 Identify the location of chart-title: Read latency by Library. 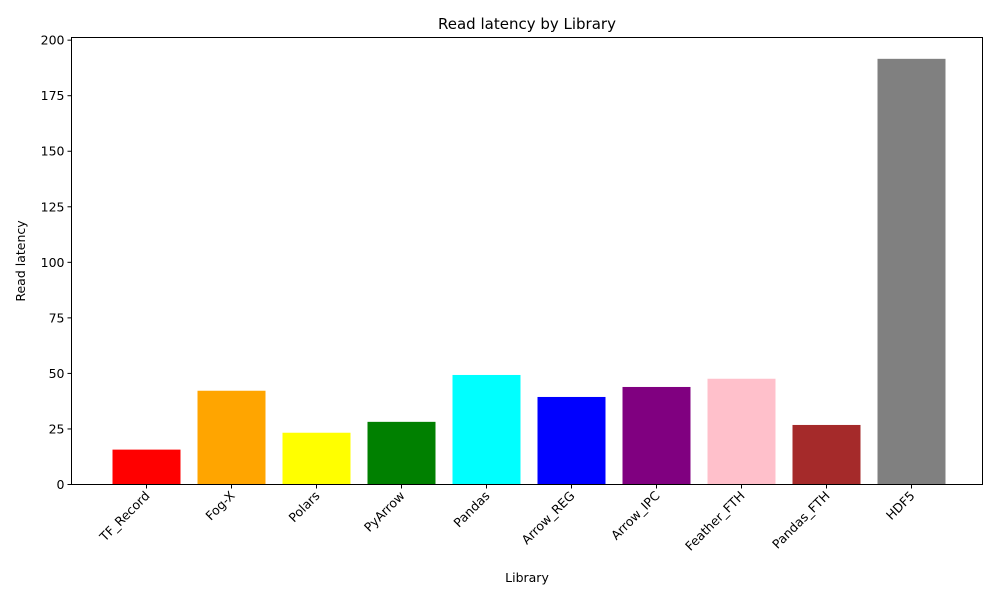
(527, 24).